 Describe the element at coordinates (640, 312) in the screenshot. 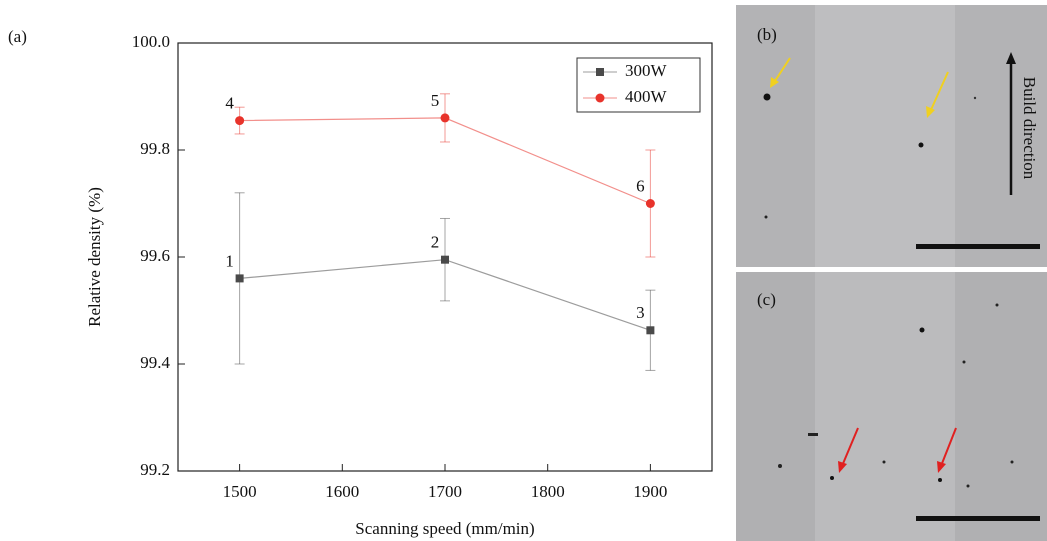

I see `point-label: 3` at that location.